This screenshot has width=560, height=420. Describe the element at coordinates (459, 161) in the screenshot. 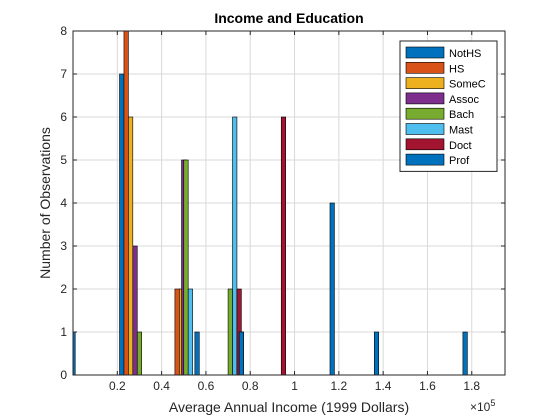

I see `legend-label: Prof` at that location.